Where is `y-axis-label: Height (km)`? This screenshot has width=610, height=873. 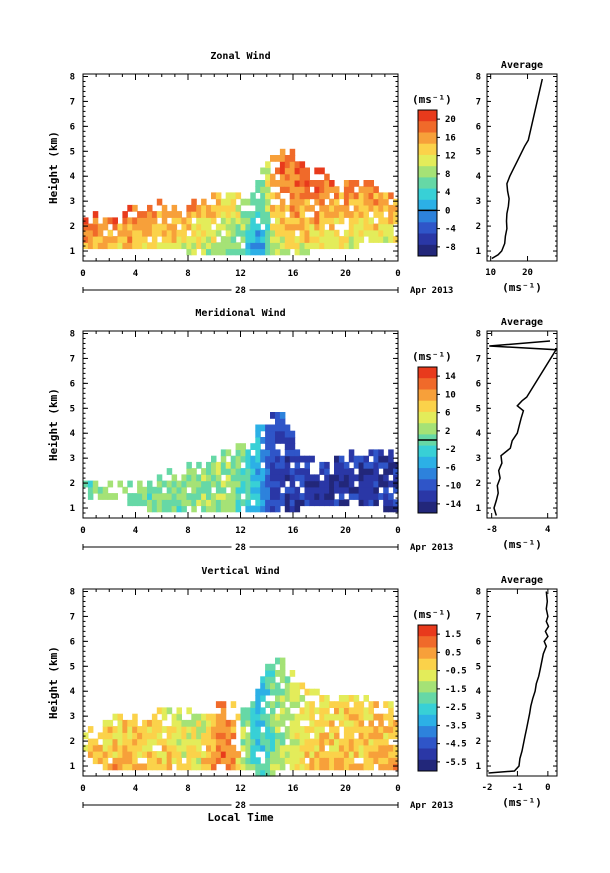 y-axis-label: Height (km) is located at coordinates (53, 167).